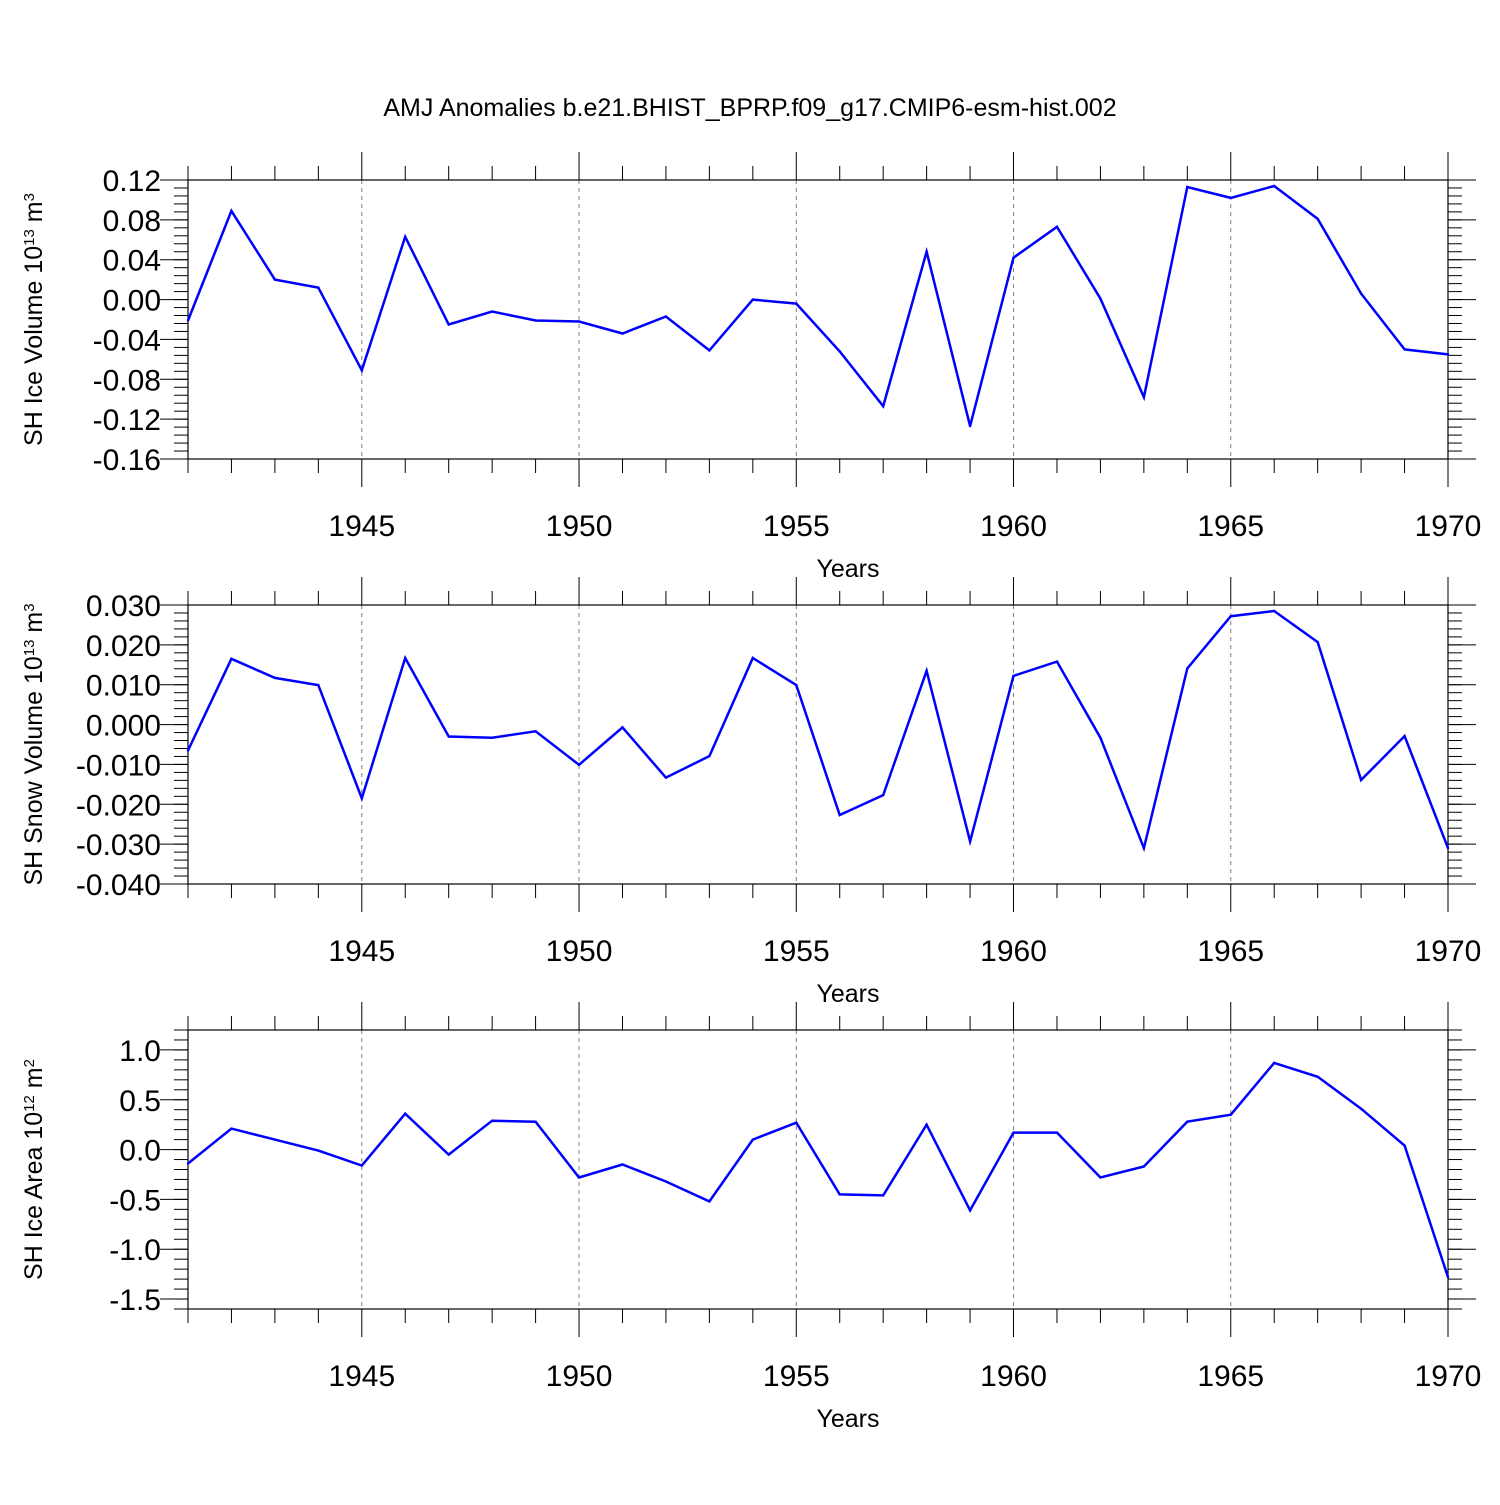 Image resolution: width=1500 pixels, height=1505 pixels. What do you see at coordinates (140, 1151) in the screenshot?
I see `y-tick-label: 0.0` at bounding box center [140, 1151].